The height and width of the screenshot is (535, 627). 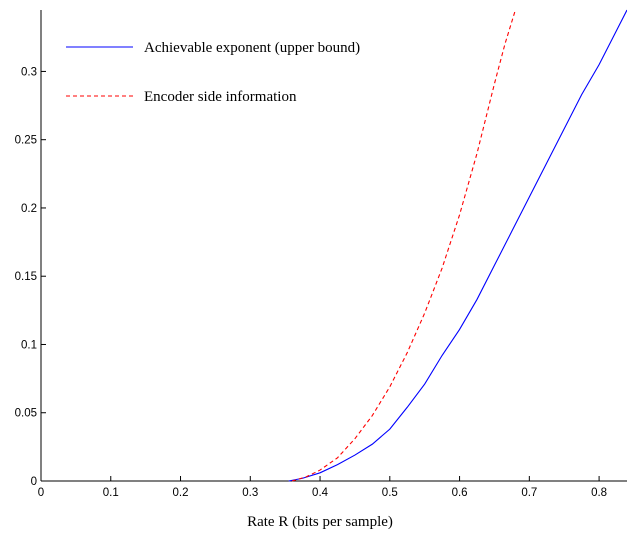 What do you see at coordinates (220, 97) in the screenshot?
I see `legend-label: Encoder side information` at bounding box center [220, 97].